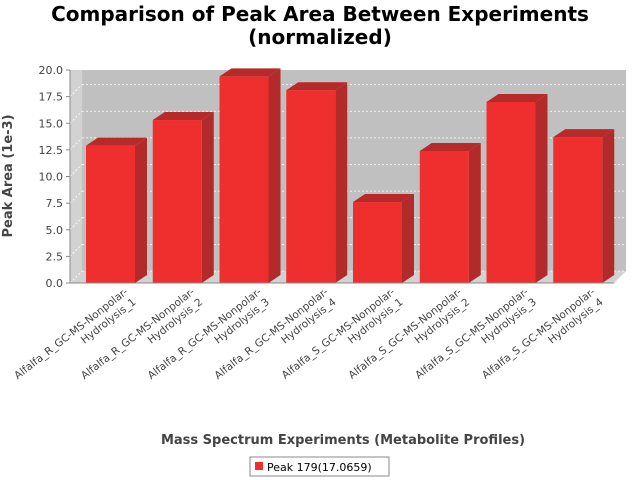  I want to click on y-tick-label: 17.5, so click(51, 97).